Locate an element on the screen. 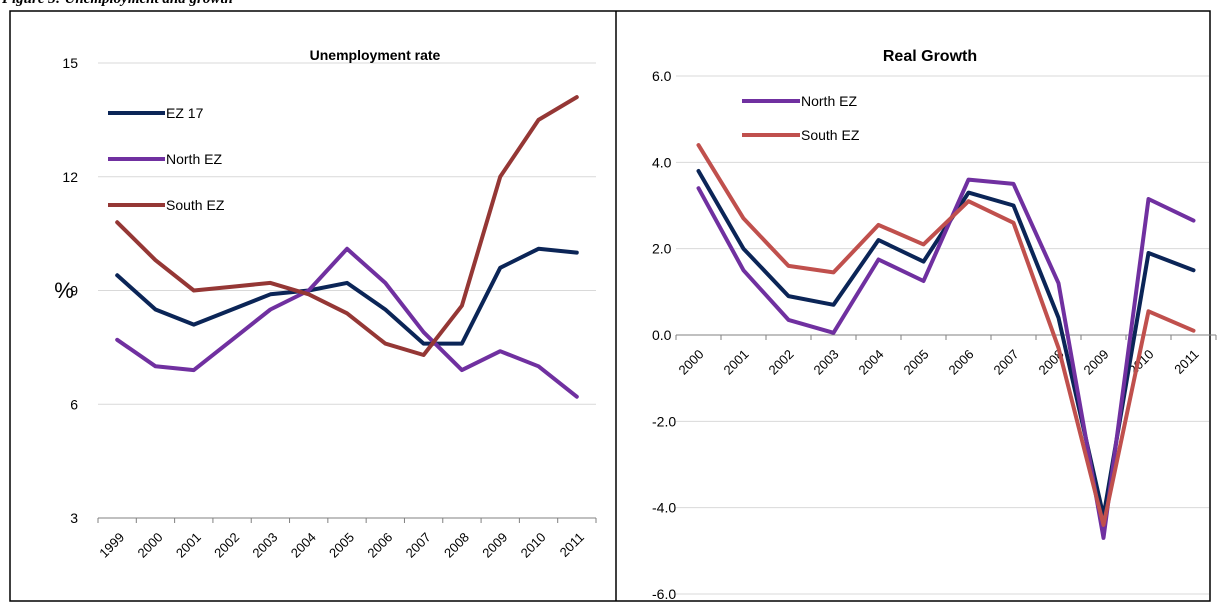  unemployment-xtick-label: 2010 is located at coordinates (533, 545).